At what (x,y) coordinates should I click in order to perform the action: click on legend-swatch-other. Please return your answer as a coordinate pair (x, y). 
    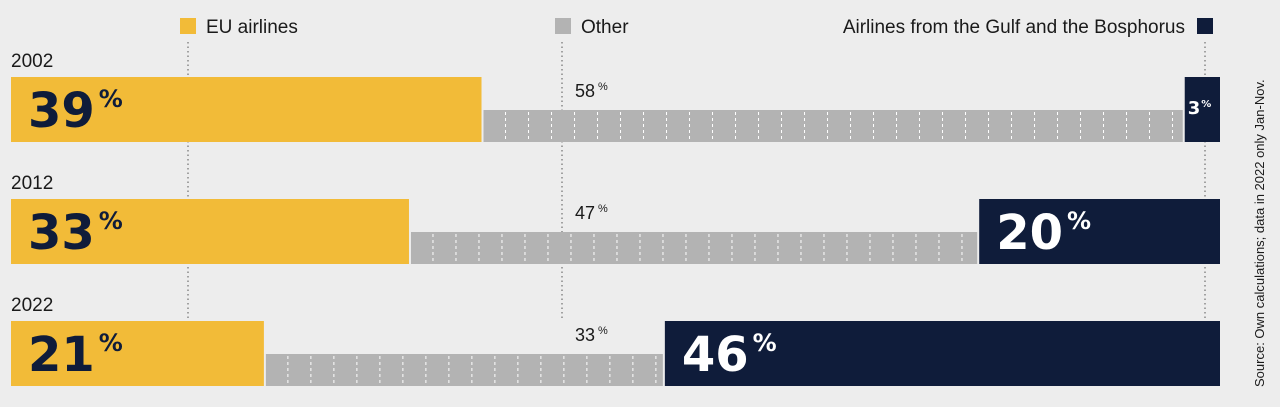
    Looking at the image, I should click on (563, 26).